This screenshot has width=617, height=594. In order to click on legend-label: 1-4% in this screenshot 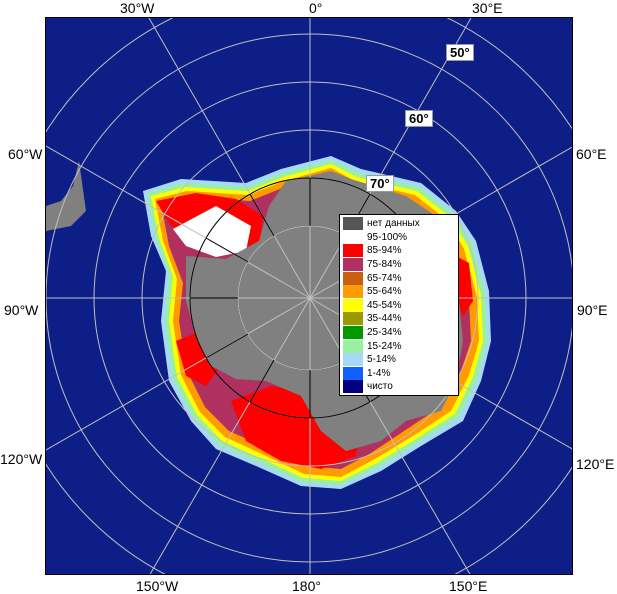, I will do `click(379, 373)`.